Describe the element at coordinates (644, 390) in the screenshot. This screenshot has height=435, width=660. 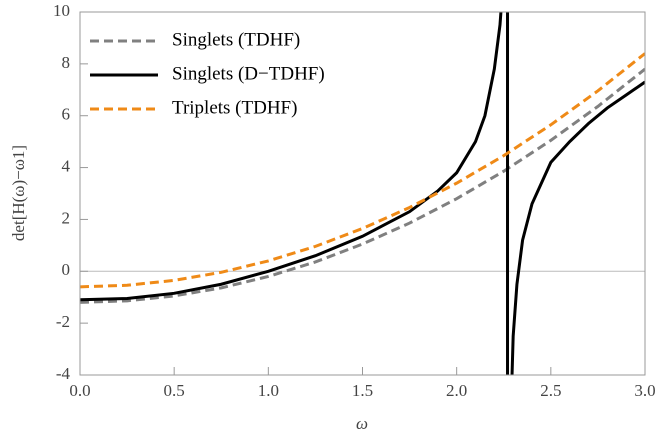
I see `x-tick-label: 3.0` at that location.